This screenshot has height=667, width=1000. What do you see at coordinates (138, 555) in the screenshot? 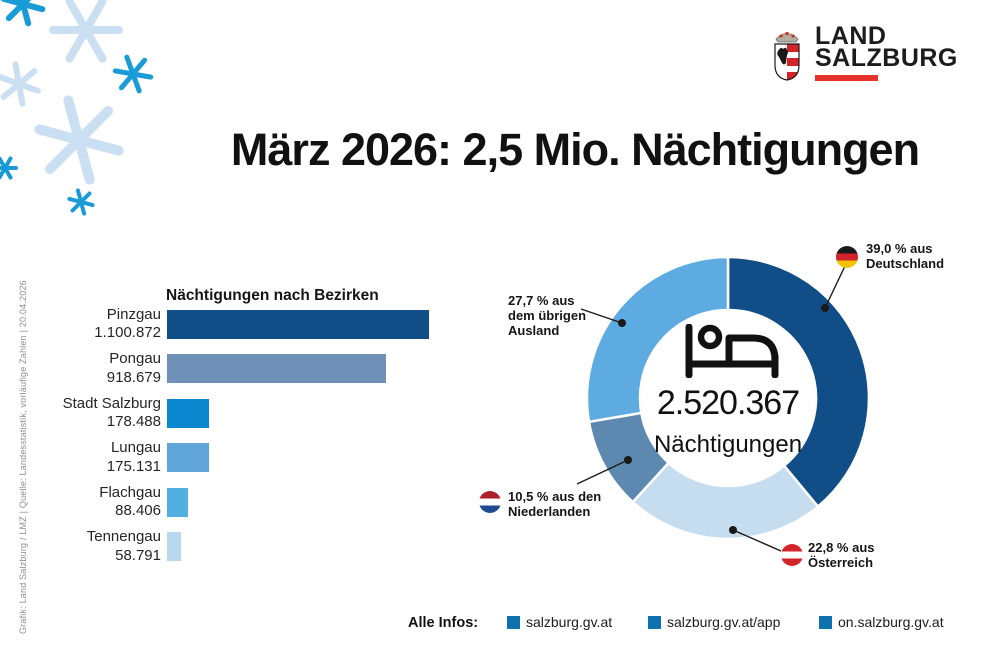
I see `bar-value: 58.791` at bounding box center [138, 555].